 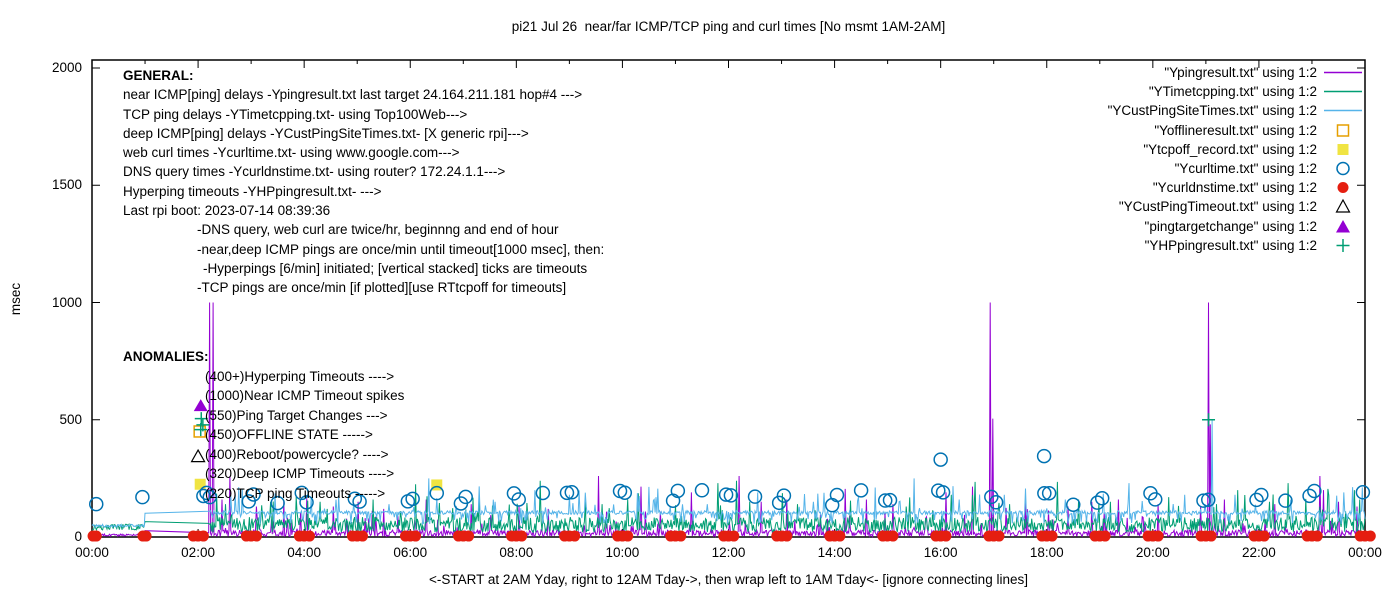 What do you see at coordinates (1343, 226) in the screenshot?
I see `legend-triangle-filled-glyph` at bounding box center [1343, 226].